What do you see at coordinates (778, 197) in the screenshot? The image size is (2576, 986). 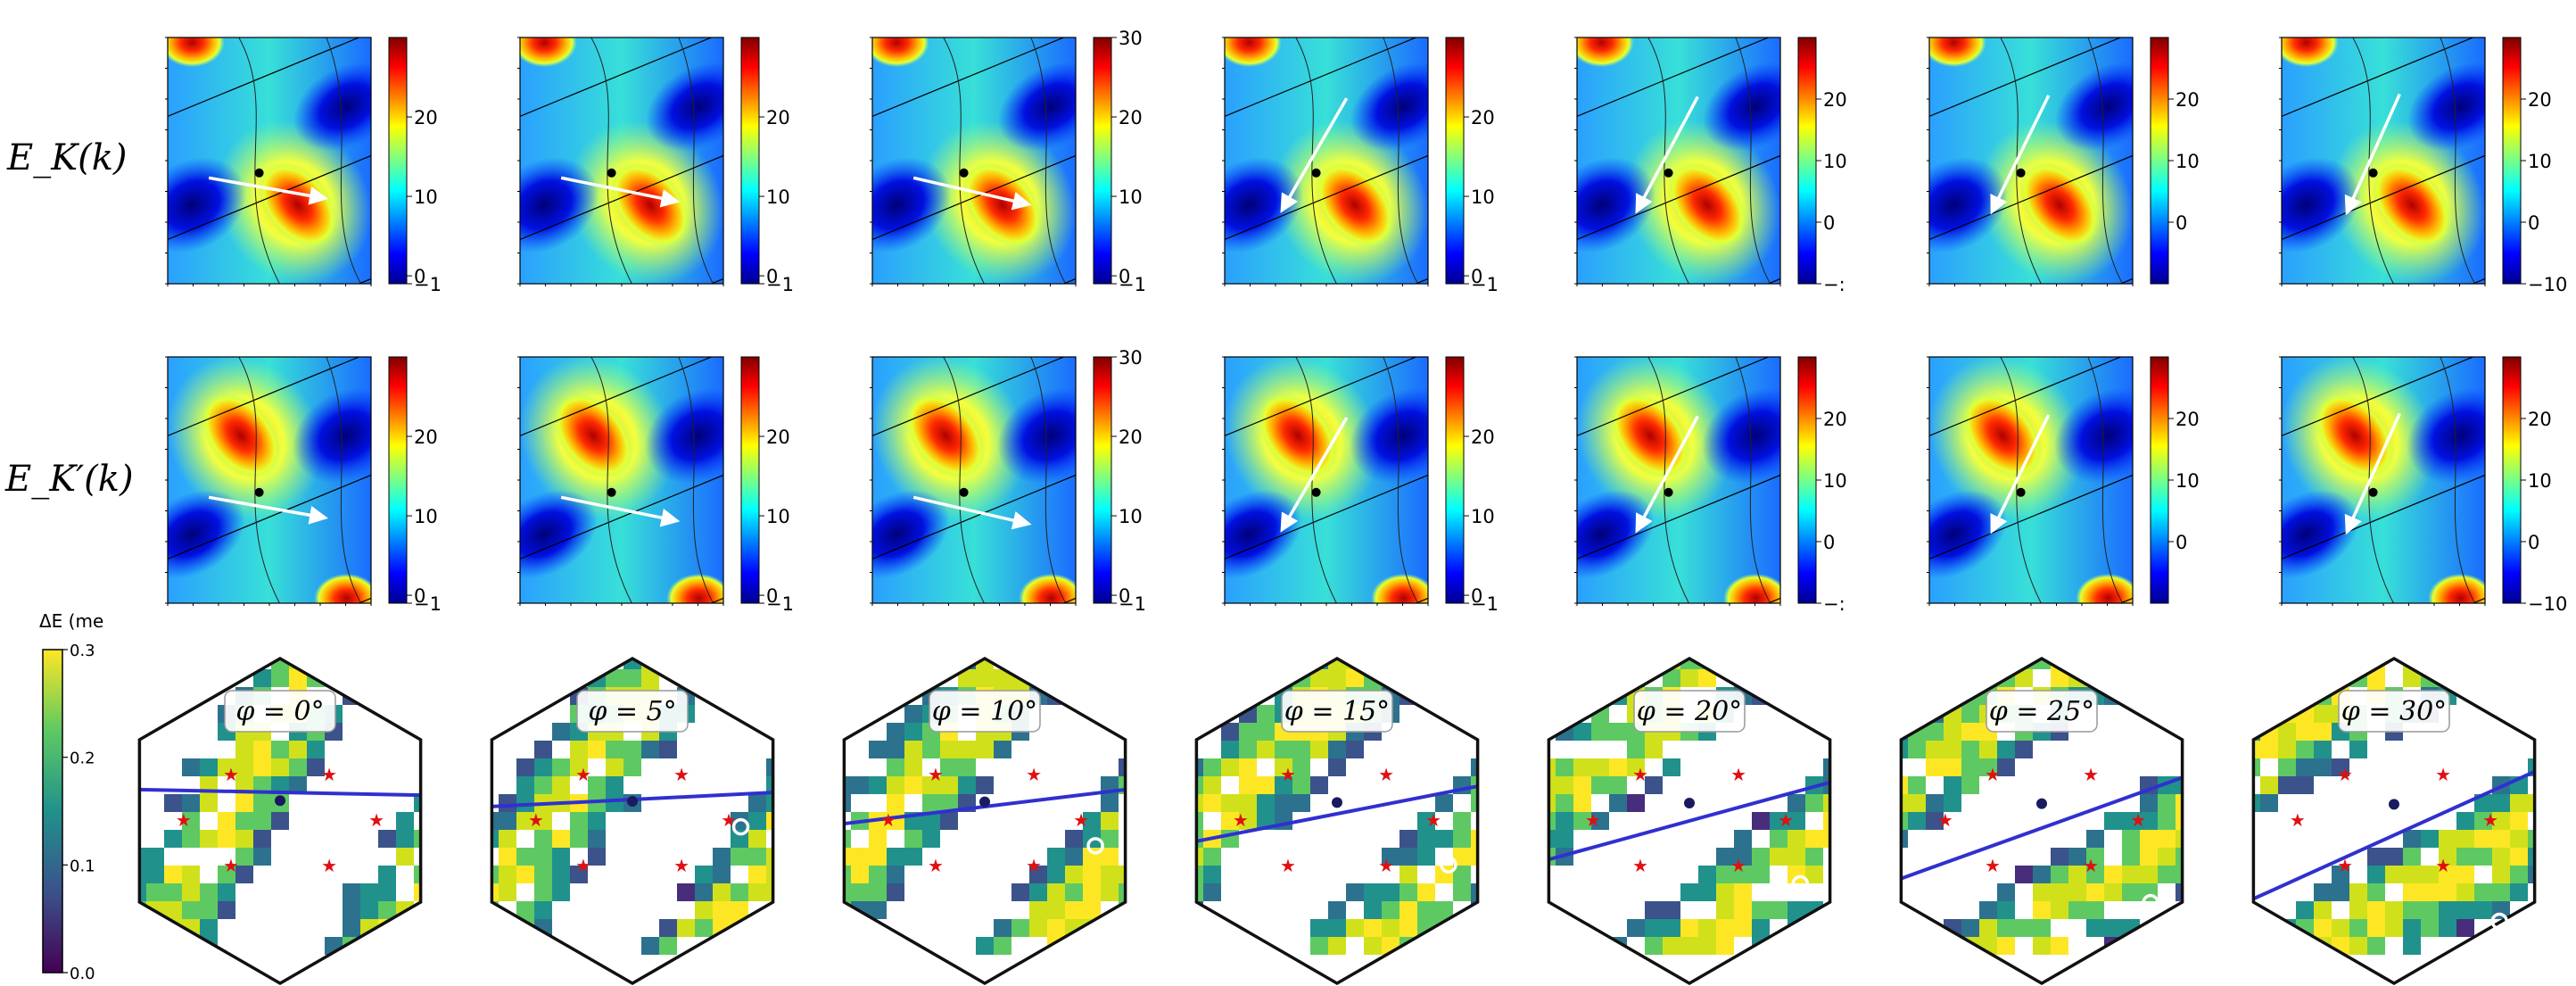 I see `energy-colorbar-tick: 10` at bounding box center [778, 197].